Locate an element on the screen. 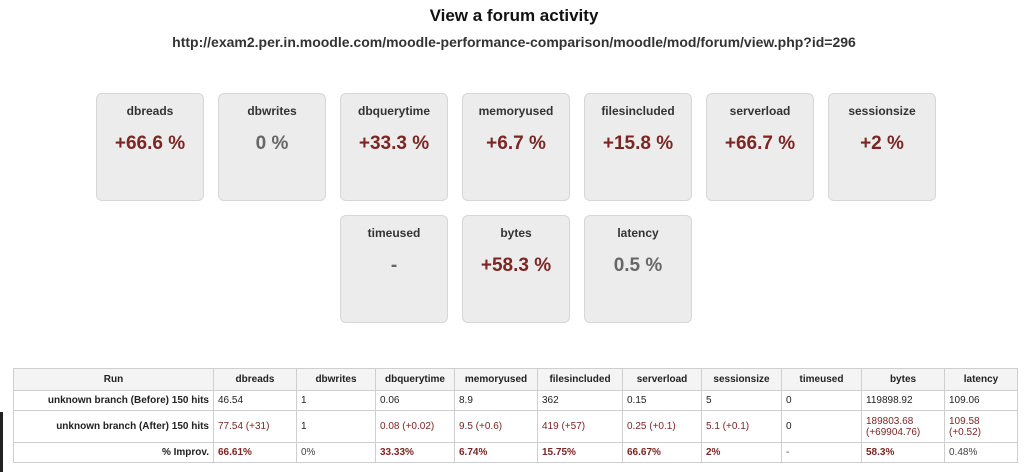 This screenshot has width=1028, height=472. metric-value: +66.6 % is located at coordinates (150, 143).